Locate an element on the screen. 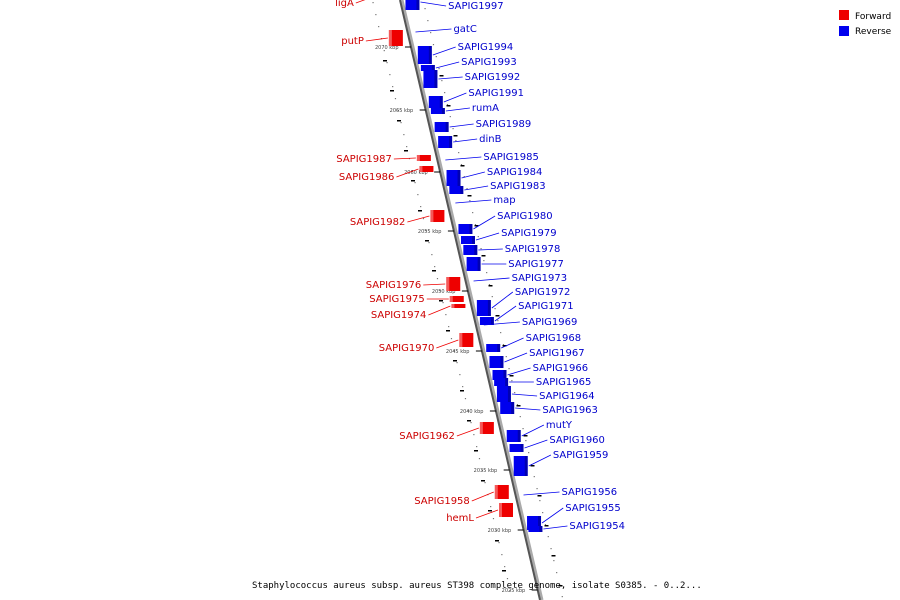 The image size is (900, 600). reverse-gene-label: SAPIG1956 is located at coordinates (590, 492).